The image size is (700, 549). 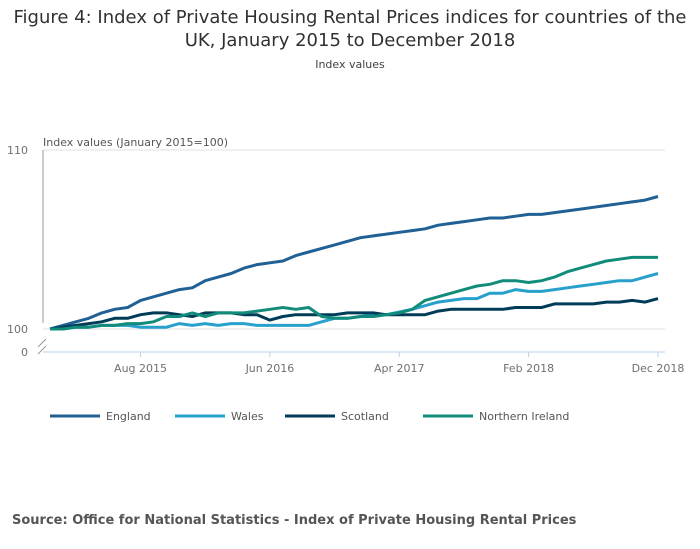 What do you see at coordinates (128, 416) in the screenshot?
I see `legend-label: England` at bounding box center [128, 416].